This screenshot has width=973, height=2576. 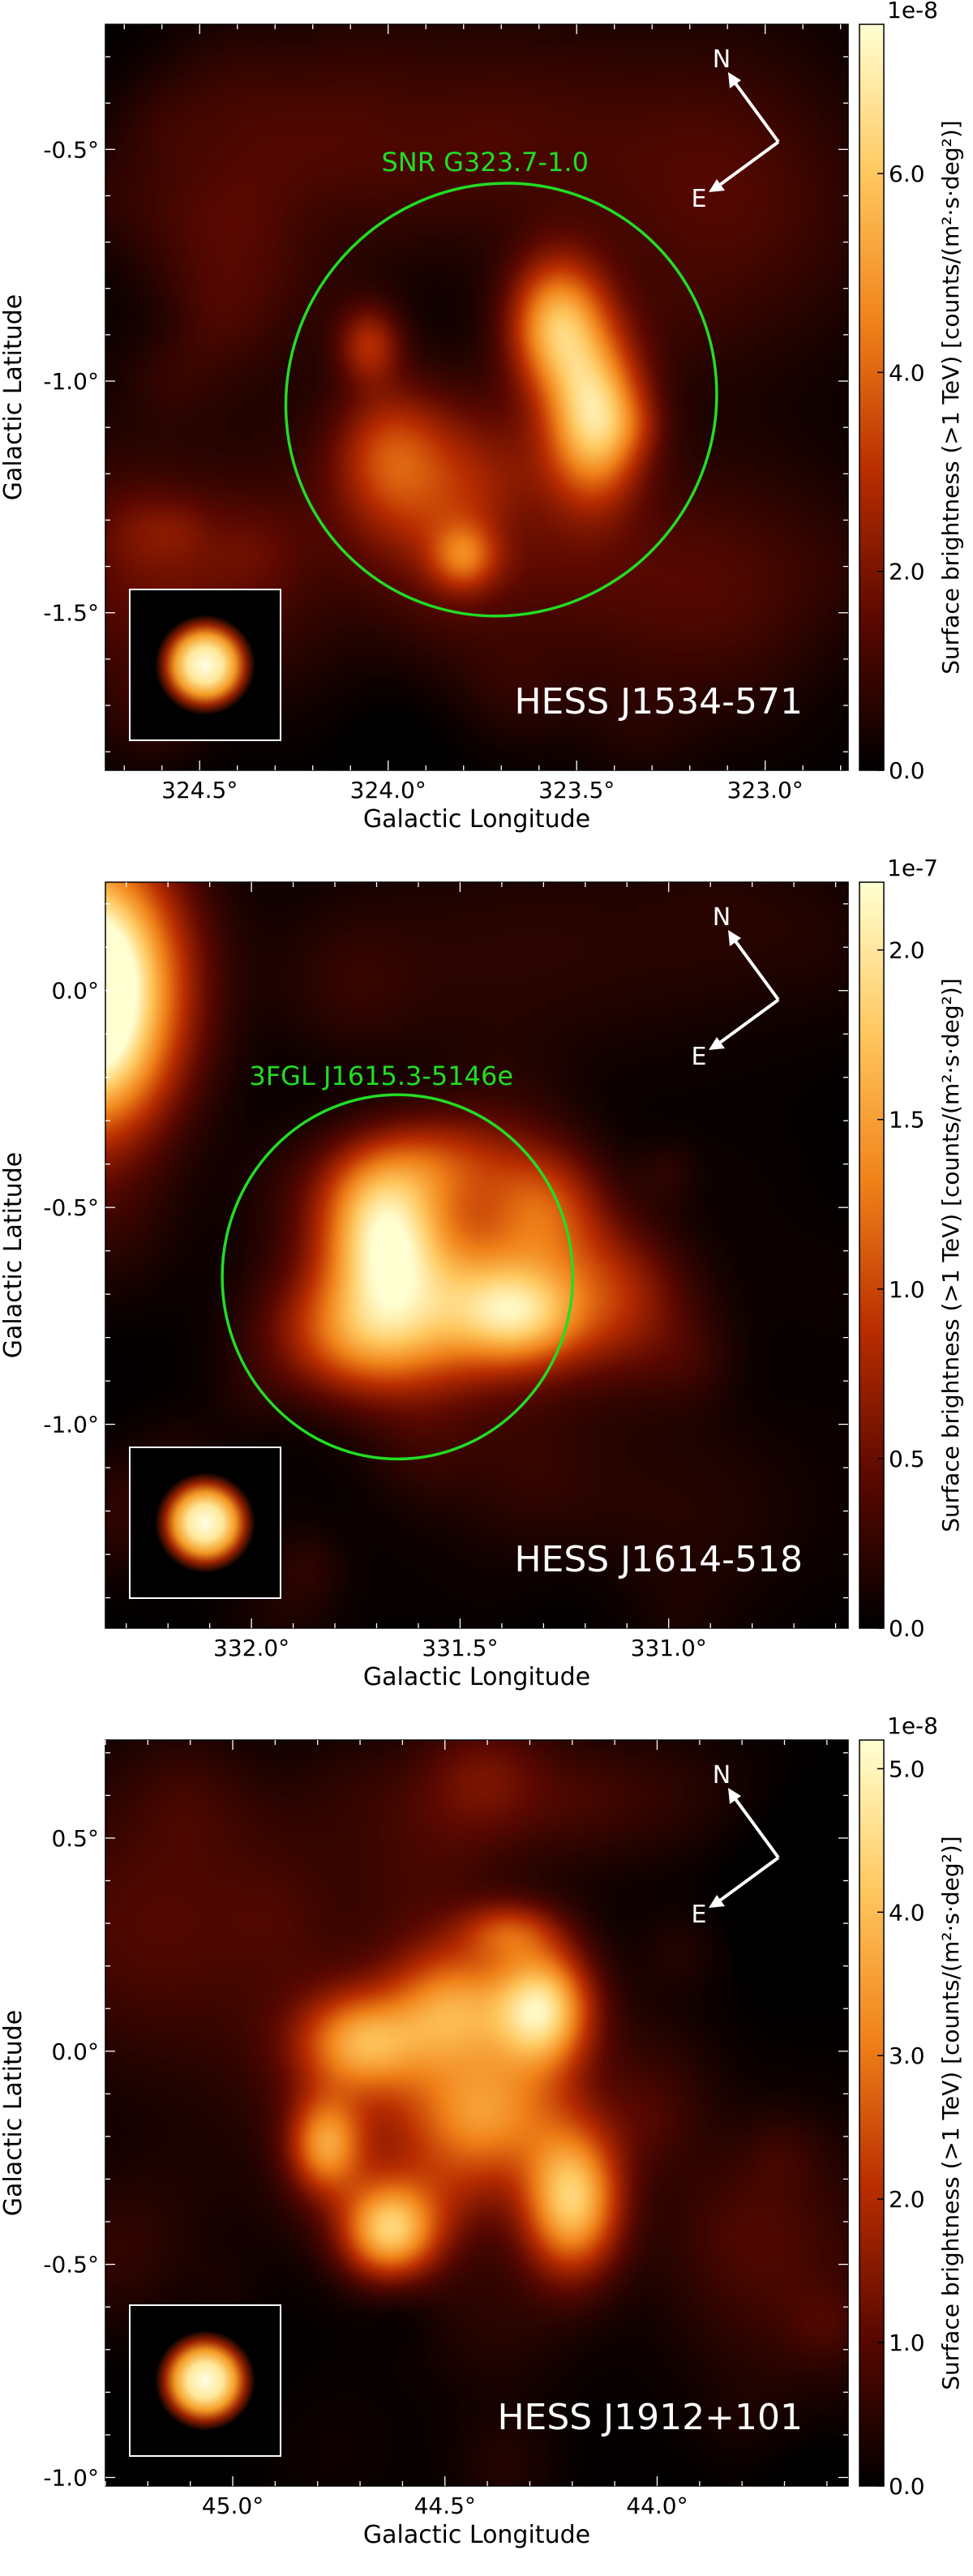 What do you see at coordinates (907, 2055) in the screenshot?
I see `colorbar-tick-label: 3.0` at bounding box center [907, 2055].